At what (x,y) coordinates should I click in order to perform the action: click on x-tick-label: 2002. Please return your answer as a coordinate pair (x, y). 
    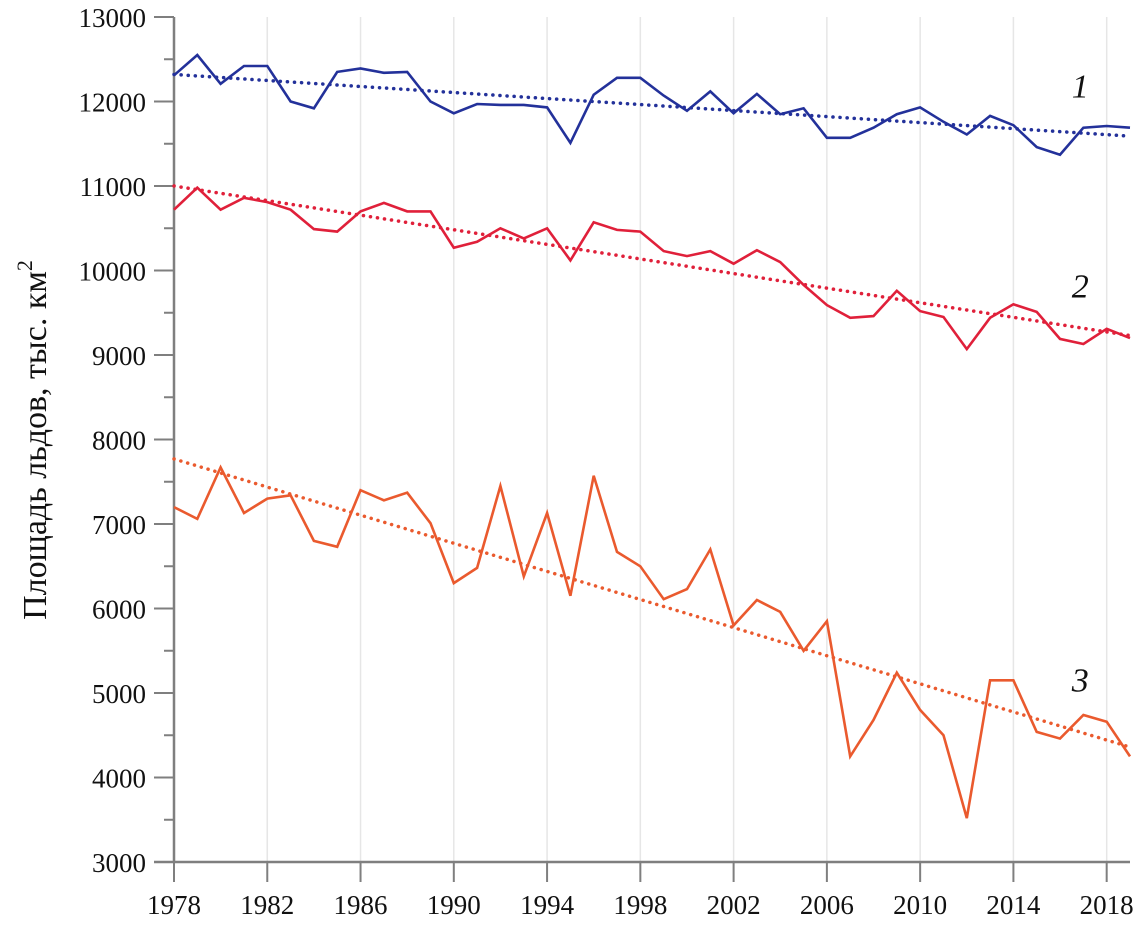
    Looking at the image, I should click on (734, 905).